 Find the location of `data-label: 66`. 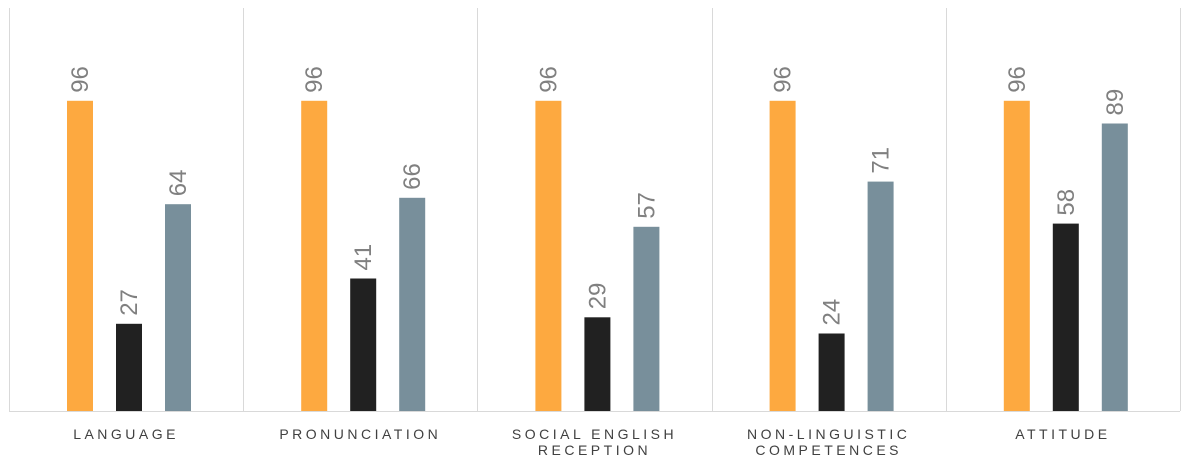

data-label: 66 is located at coordinates (412, 176).